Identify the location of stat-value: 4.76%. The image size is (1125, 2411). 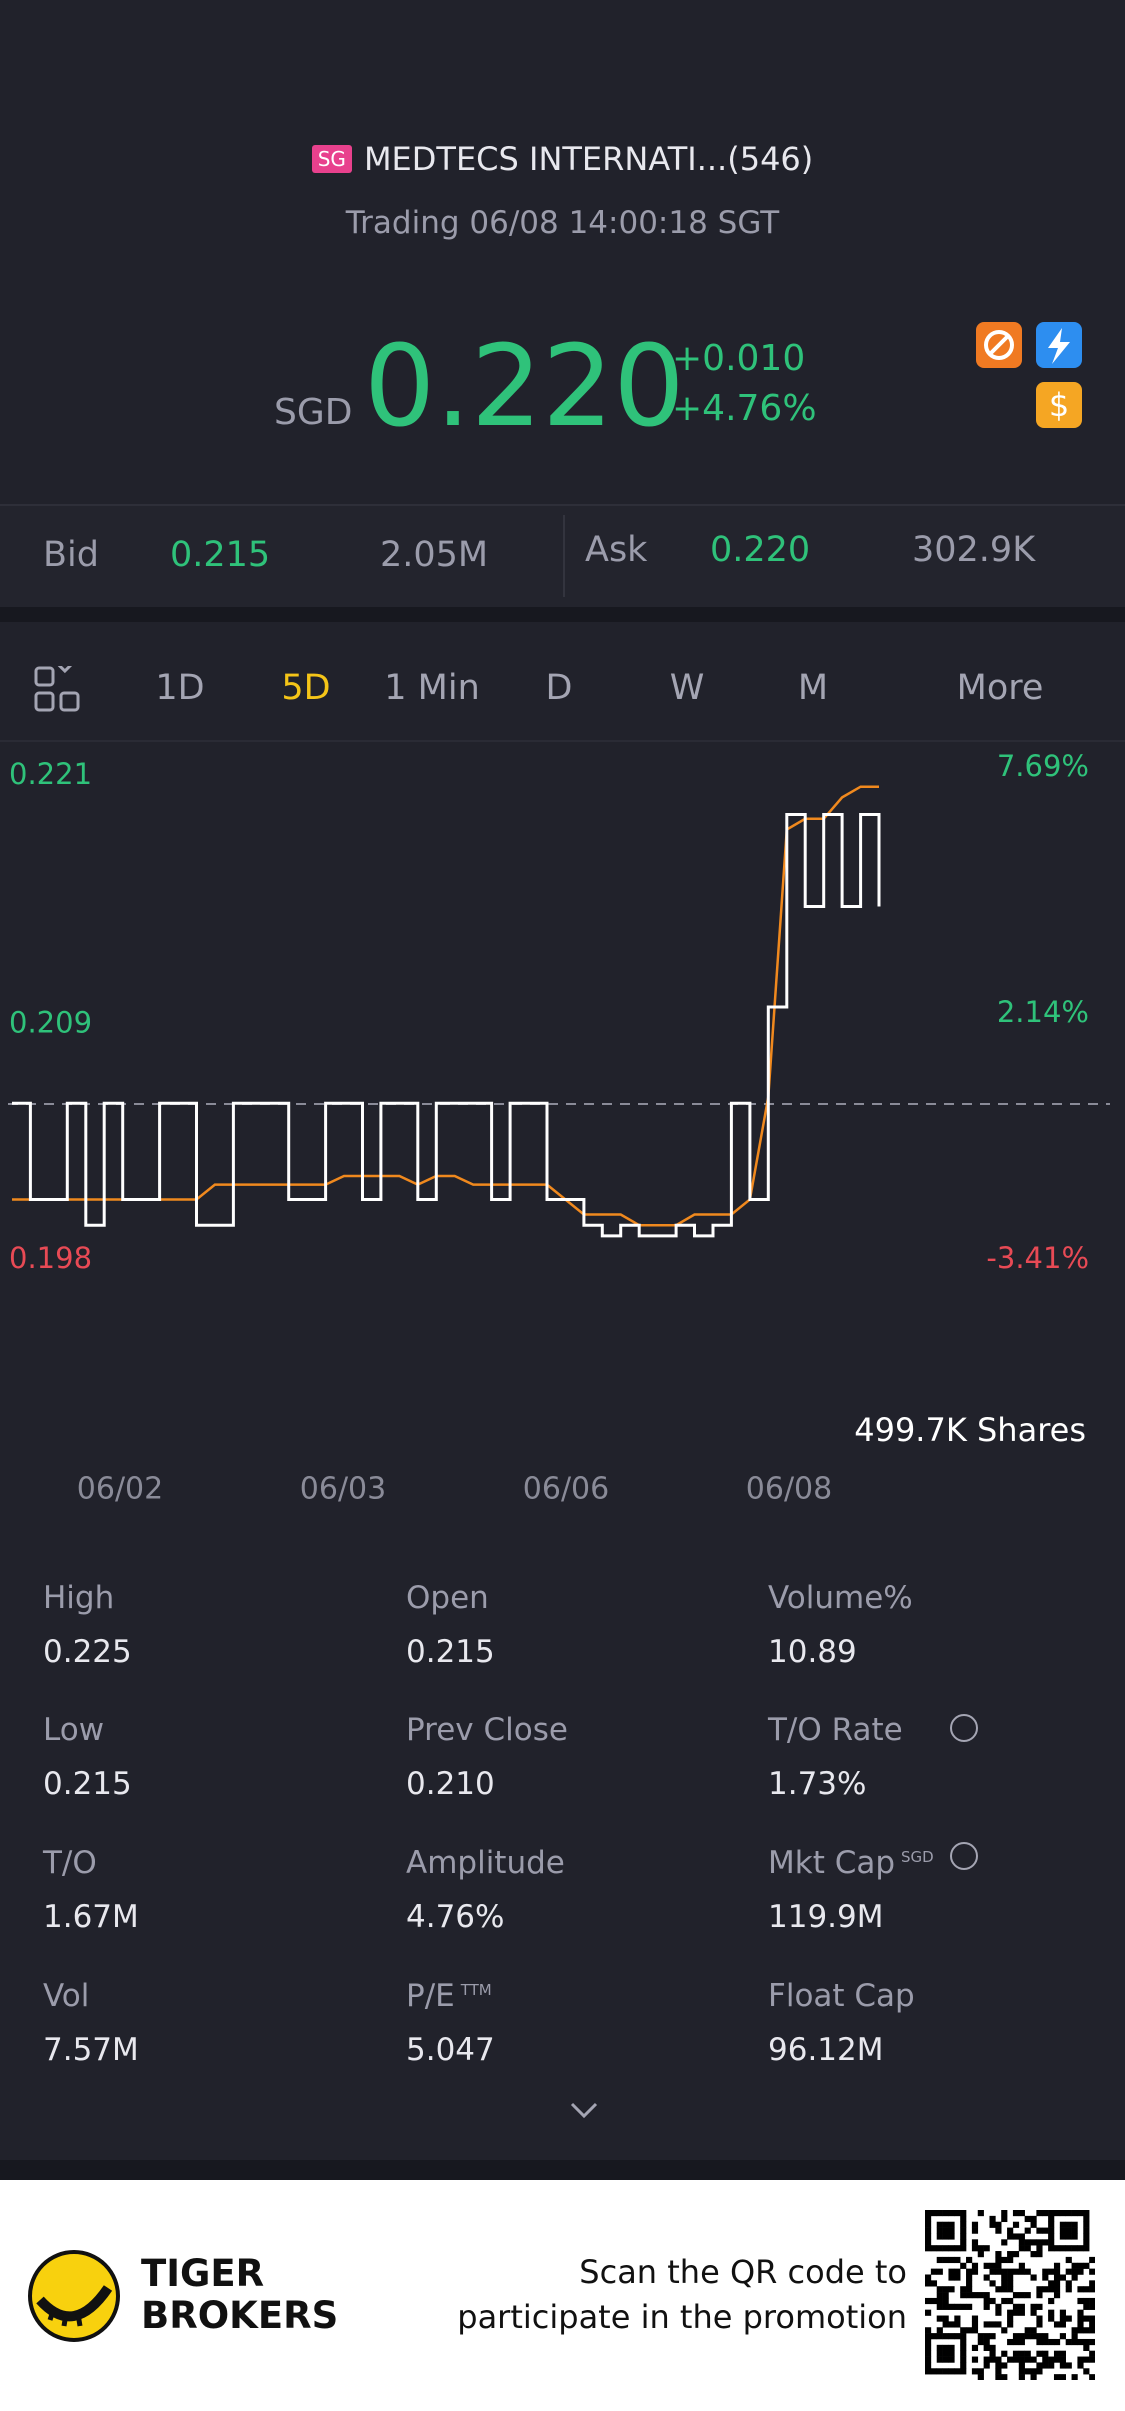
(455, 1917).